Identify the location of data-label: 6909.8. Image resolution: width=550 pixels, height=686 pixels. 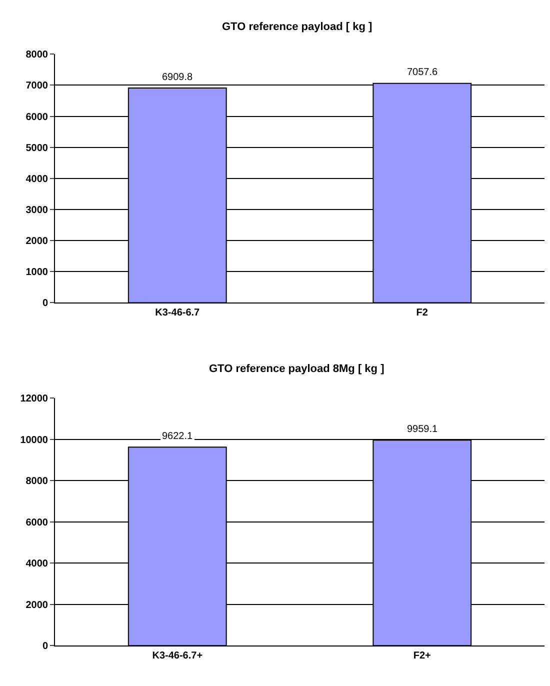
(178, 77).